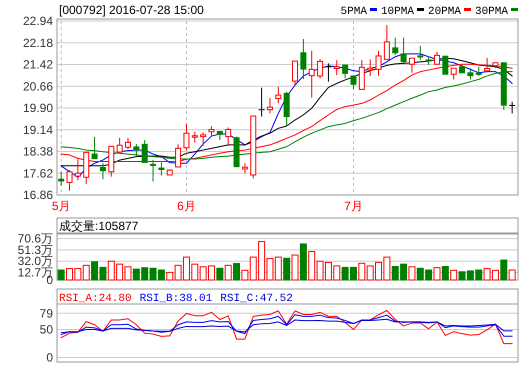 The image size is (520, 365). Describe the element at coordinates (491, 12) in the screenshot. I see `legend-label: 30PMA` at that location.